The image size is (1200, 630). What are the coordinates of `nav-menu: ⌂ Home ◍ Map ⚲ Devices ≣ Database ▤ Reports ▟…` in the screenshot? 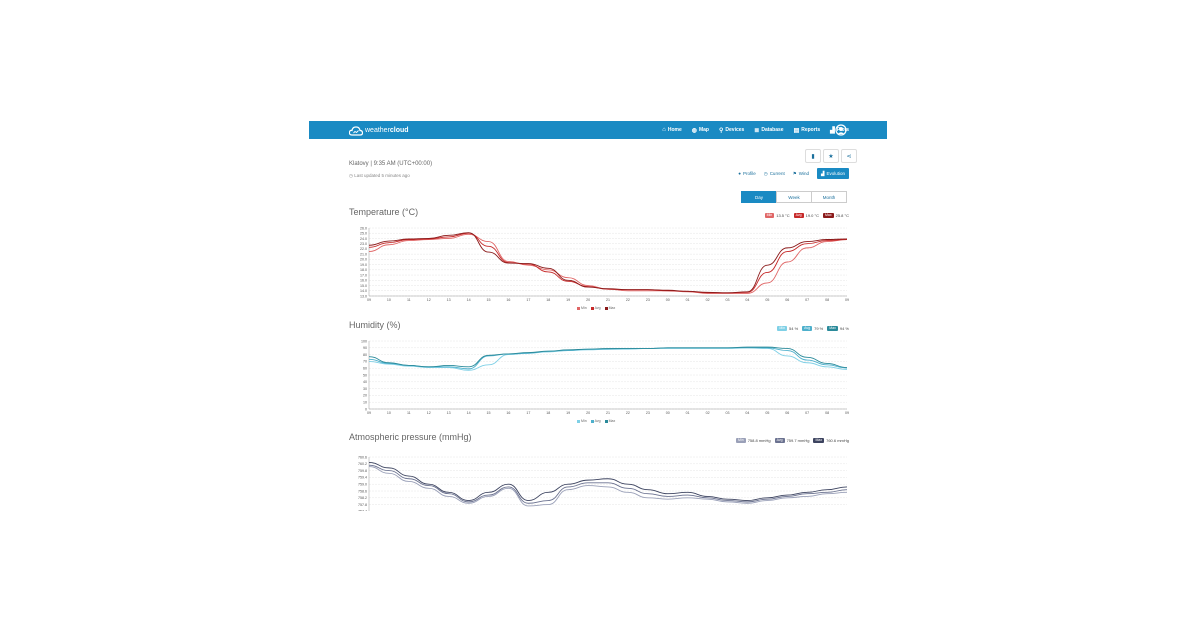 It's located at (750, 130).